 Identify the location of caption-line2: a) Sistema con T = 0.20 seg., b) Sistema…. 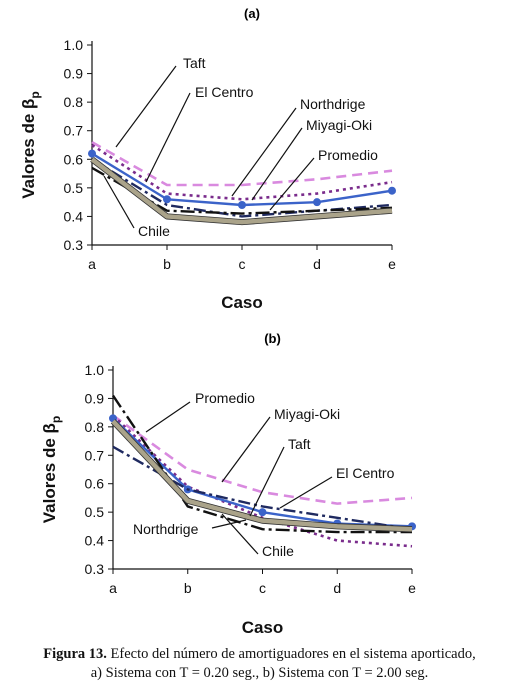
(259, 673).